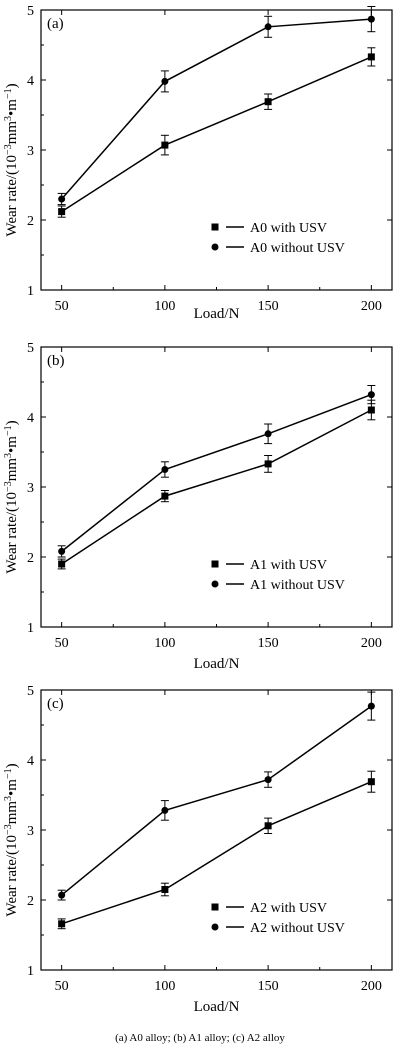  I want to click on legend-entry-1: A1 with USV, so click(269, 565).